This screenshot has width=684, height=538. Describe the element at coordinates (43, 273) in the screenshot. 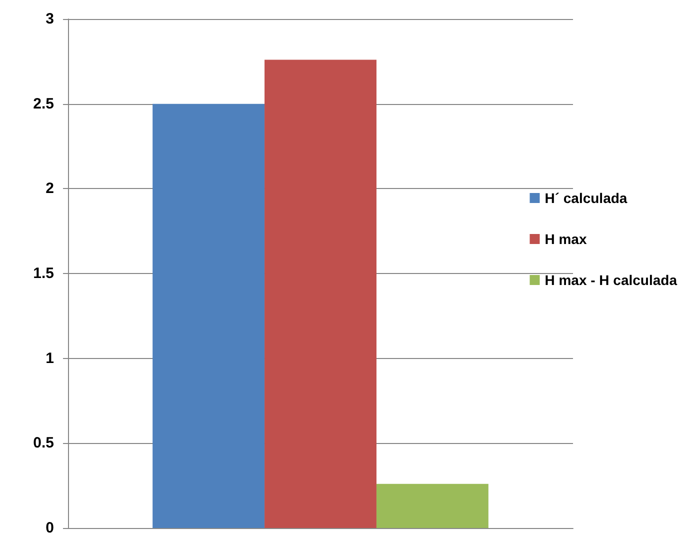

I see `y-tick-label: 1.5` at that location.